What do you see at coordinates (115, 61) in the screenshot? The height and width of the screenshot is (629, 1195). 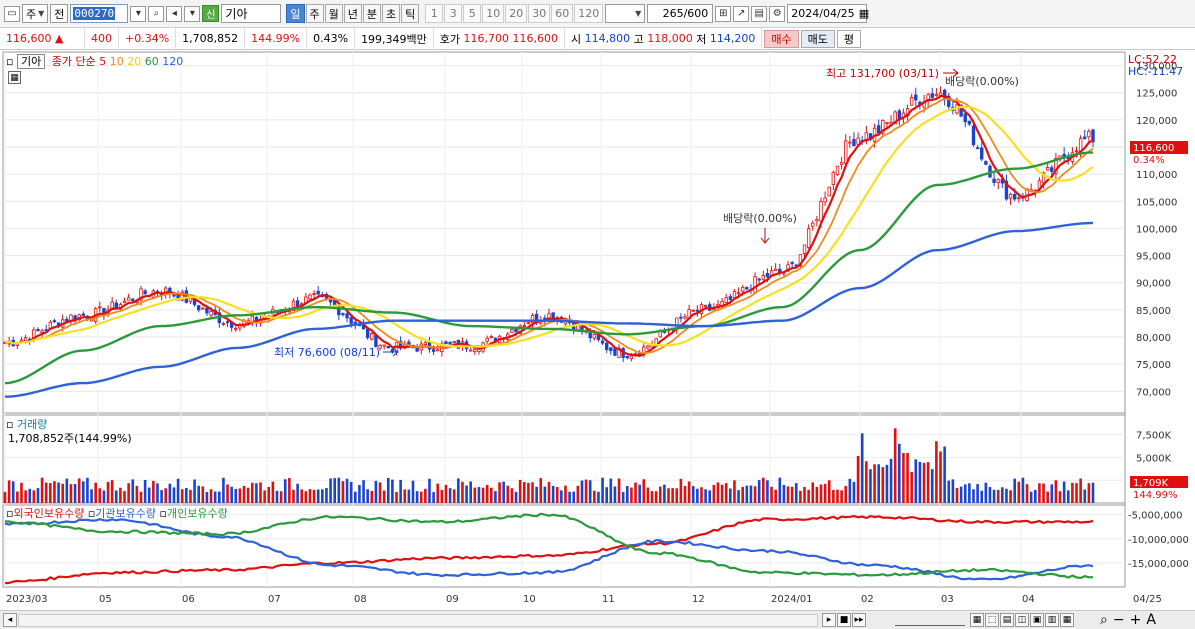 I see `ma-legend-10: 10` at bounding box center [115, 61].